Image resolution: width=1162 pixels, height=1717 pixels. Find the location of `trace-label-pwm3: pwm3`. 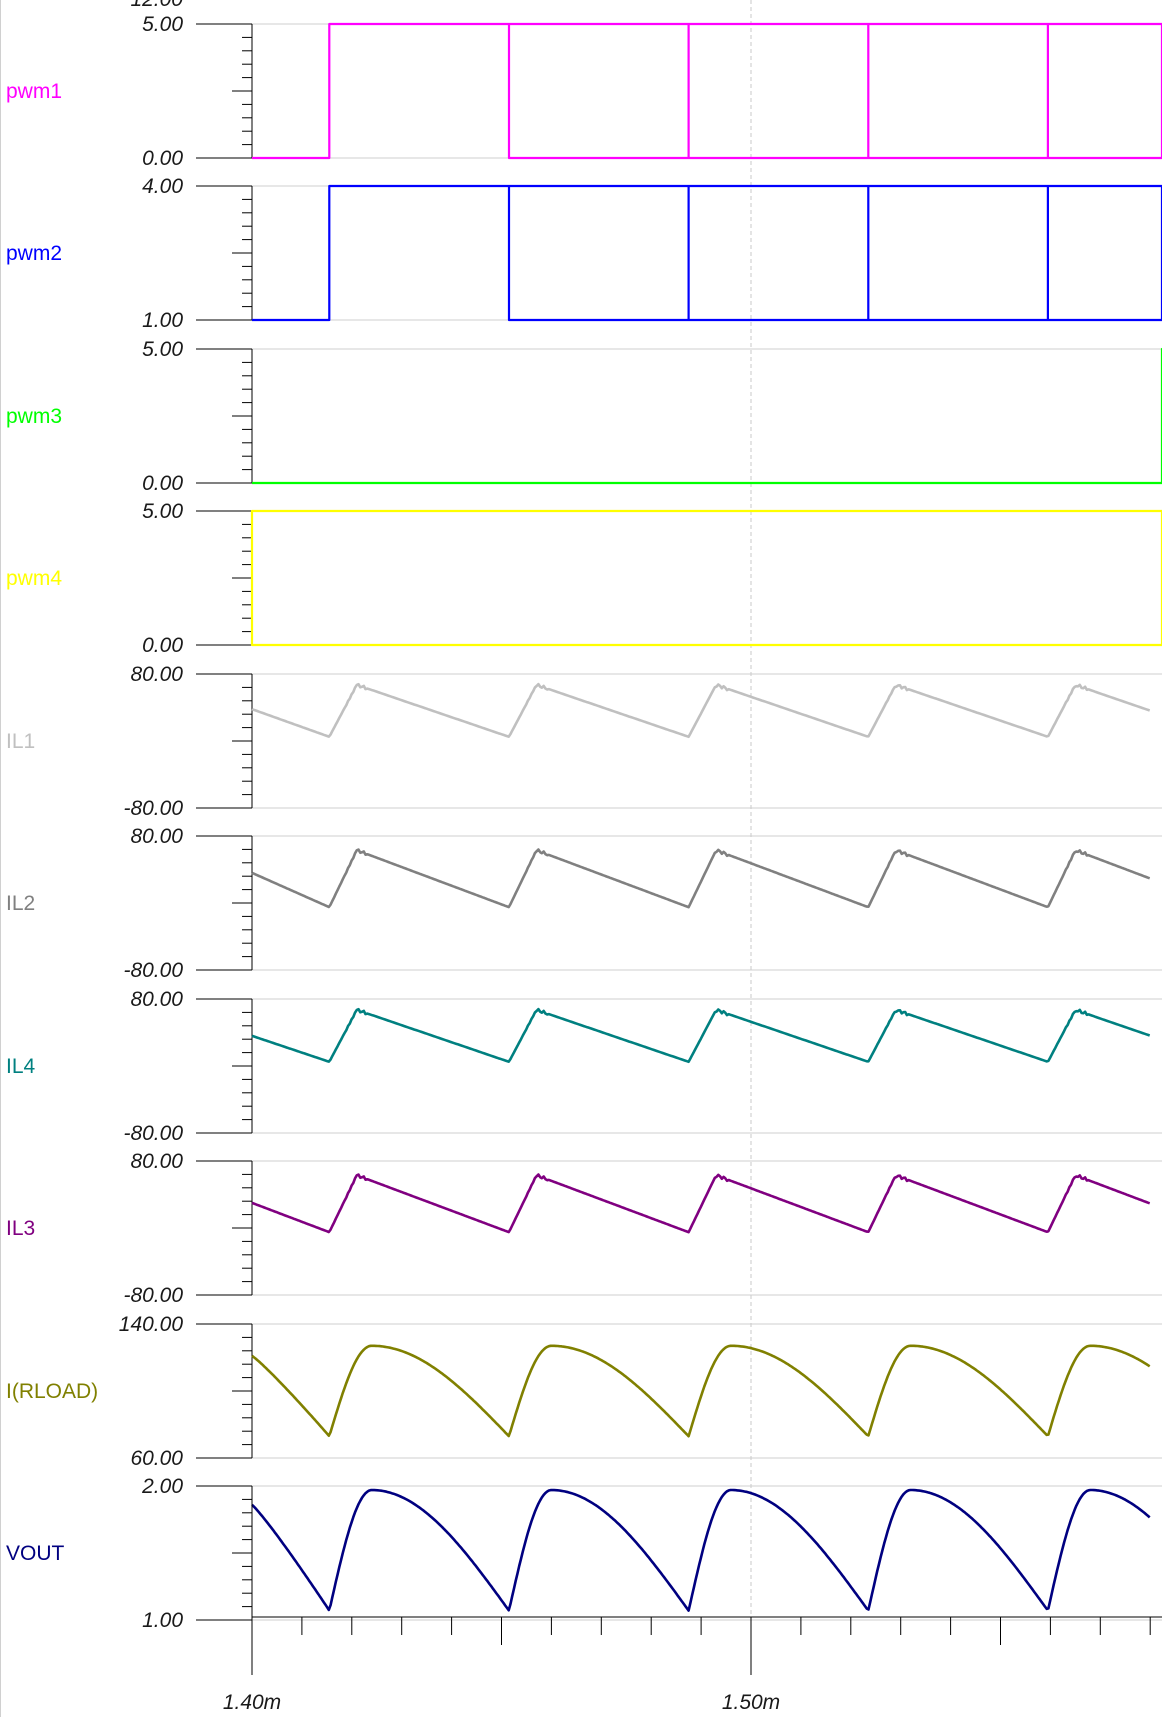

trace-label-pwm3: pwm3 is located at coordinates (34, 416).